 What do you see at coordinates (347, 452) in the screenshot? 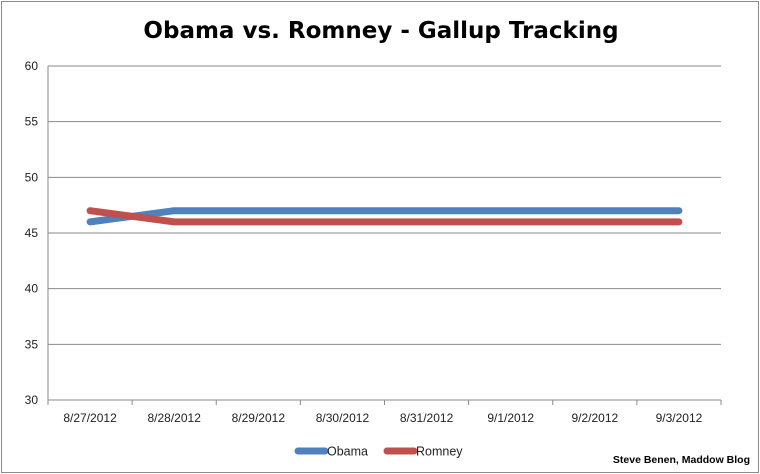
I see `legend-label-obama: Obama` at bounding box center [347, 452].